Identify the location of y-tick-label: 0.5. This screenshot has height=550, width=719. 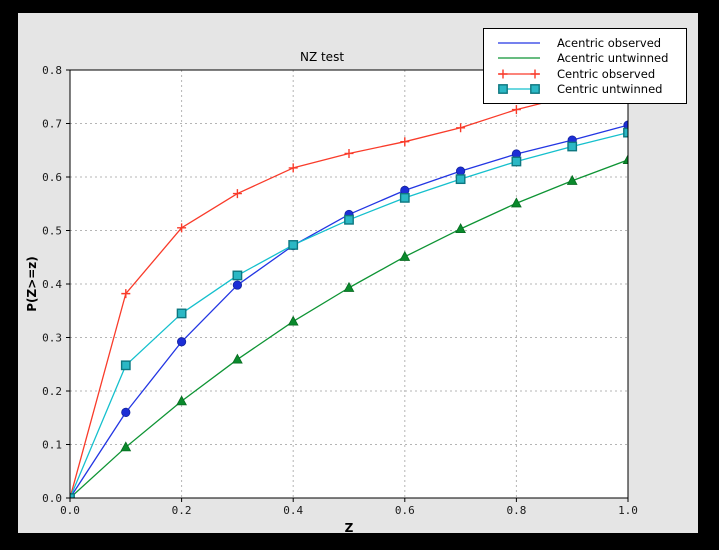
(52, 231).